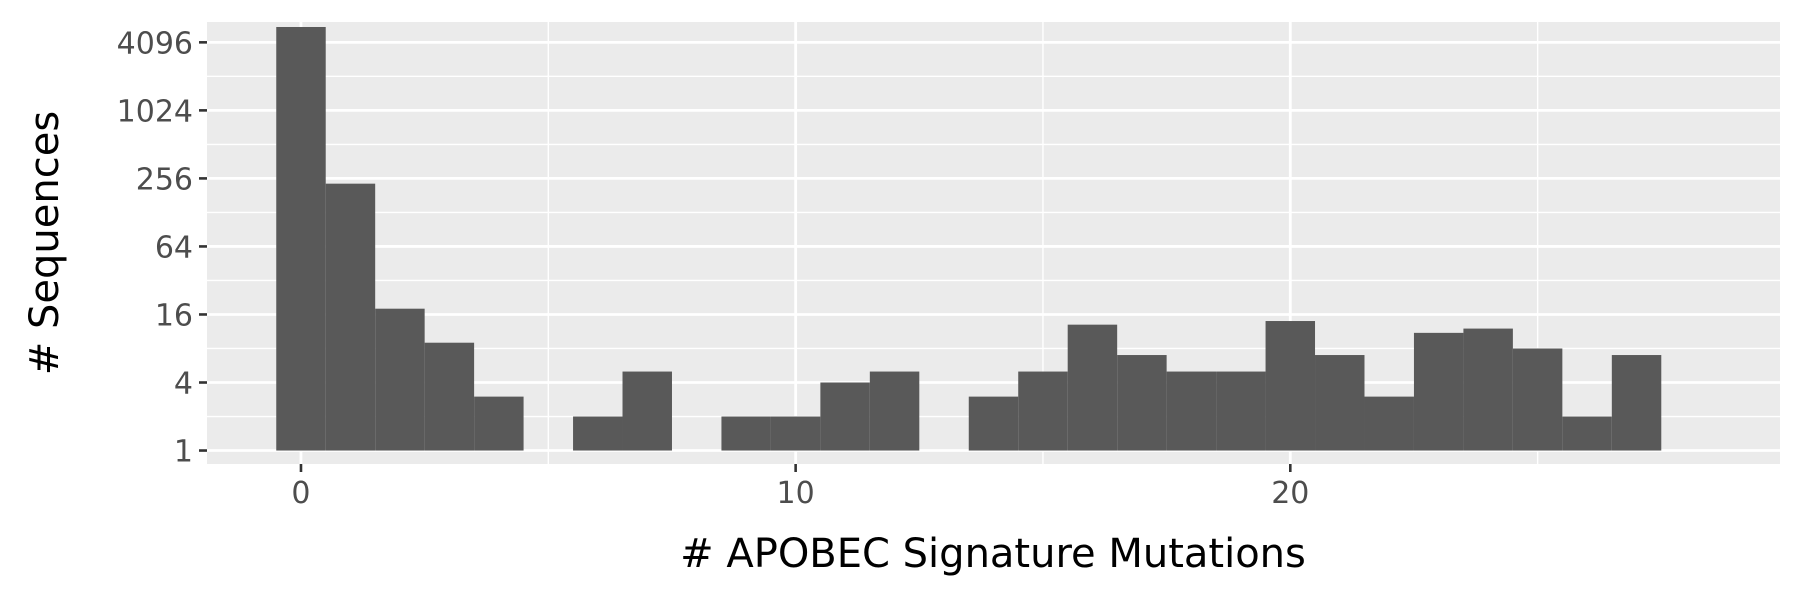 The height and width of the screenshot is (600, 1800). What do you see at coordinates (1290, 493) in the screenshot?
I see `x-tick-label: 20` at bounding box center [1290, 493].